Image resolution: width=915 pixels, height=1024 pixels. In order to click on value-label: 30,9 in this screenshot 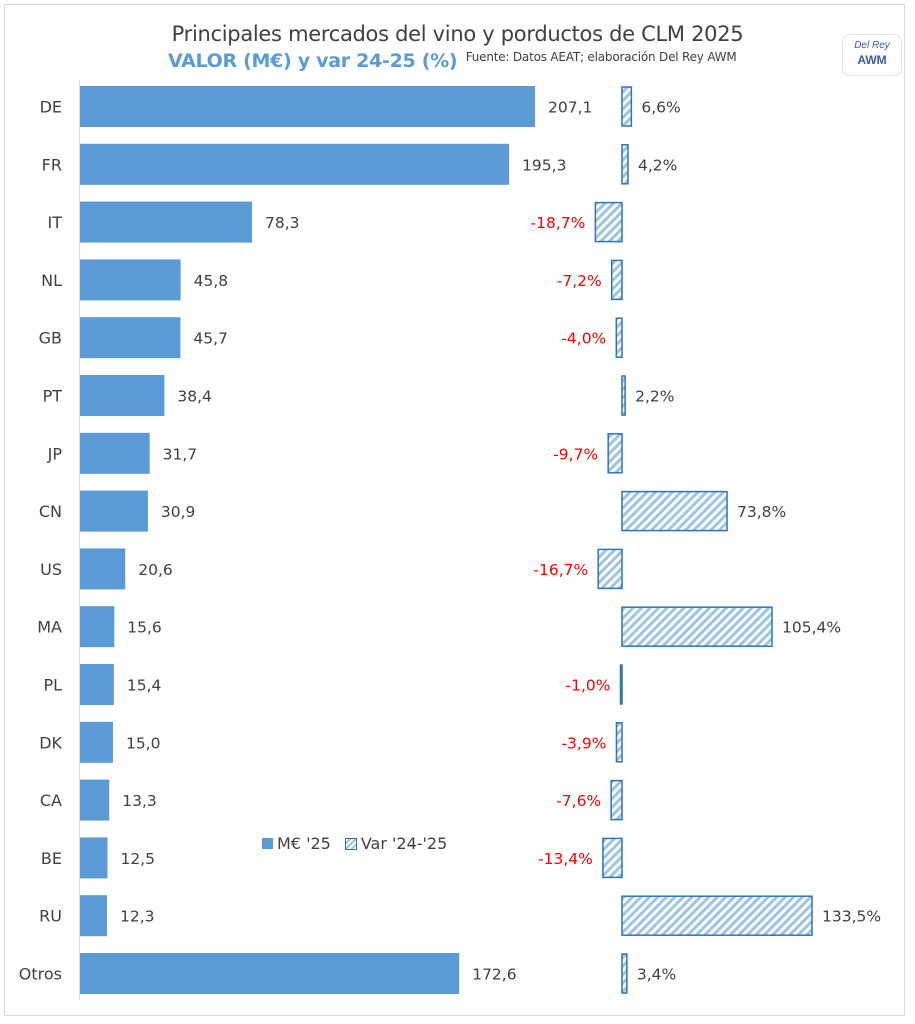, I will do `click(178, 512)`.